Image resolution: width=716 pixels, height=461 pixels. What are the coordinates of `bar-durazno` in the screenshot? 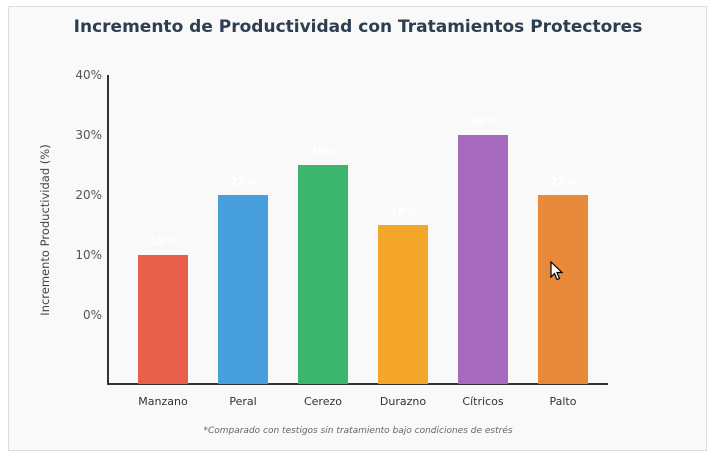 It's located at (403, 304).